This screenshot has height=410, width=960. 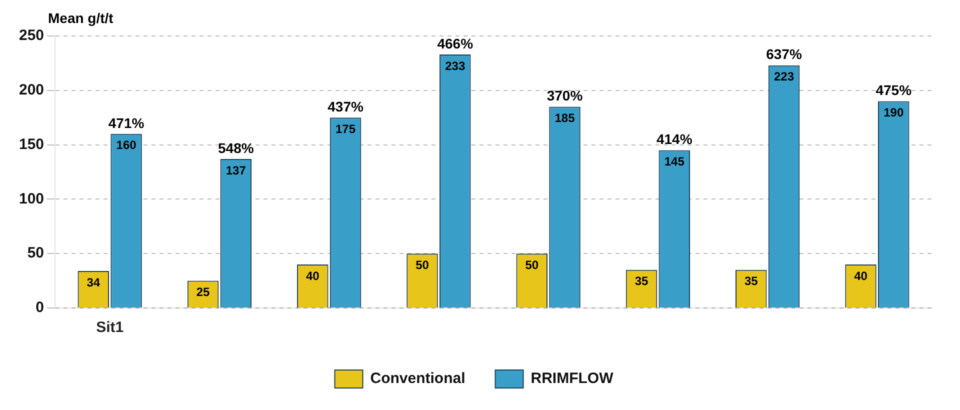 What do you see at coordinates (346, 106) in the screenshot?
I see `annotation: 437%` at bounding box center [346, 106].